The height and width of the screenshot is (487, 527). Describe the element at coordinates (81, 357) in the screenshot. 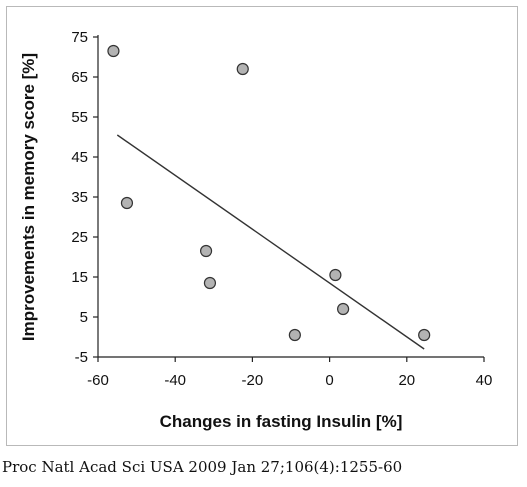

I see `y-tick-label: -5` at that location.